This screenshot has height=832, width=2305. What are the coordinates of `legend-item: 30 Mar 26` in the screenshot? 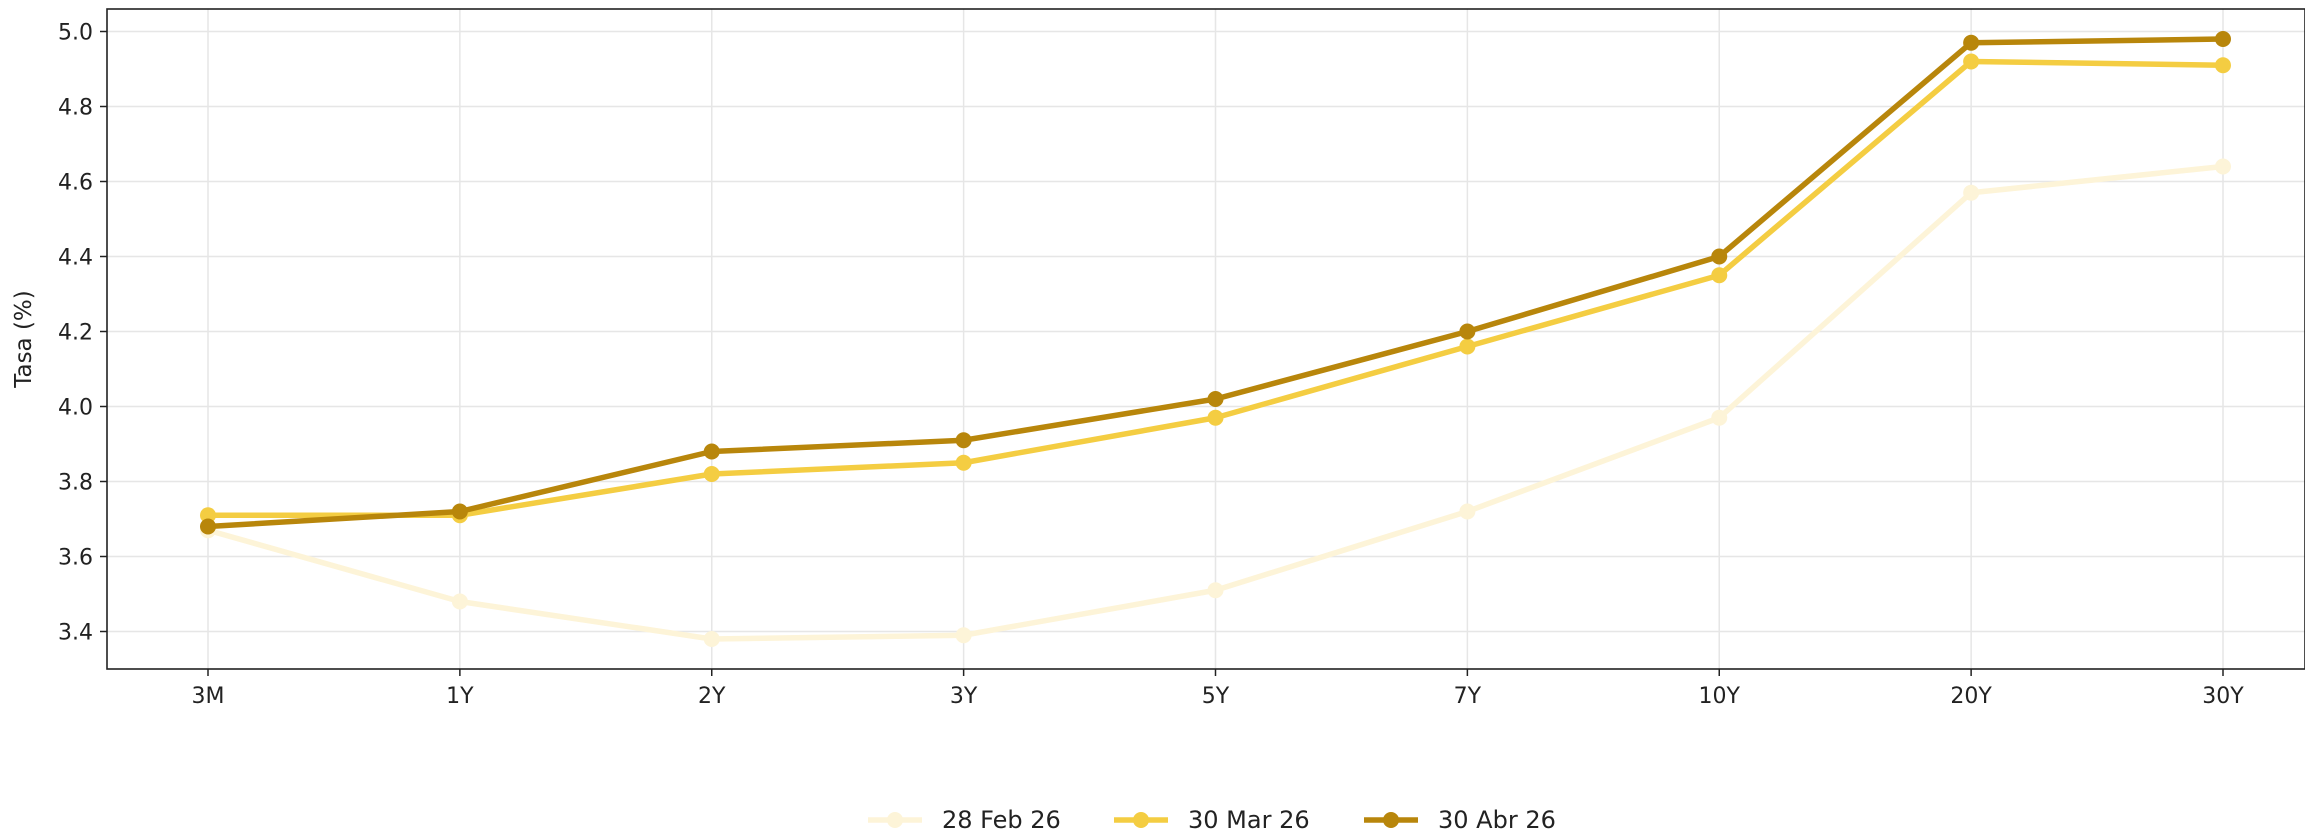 It's located at (1212, 819).